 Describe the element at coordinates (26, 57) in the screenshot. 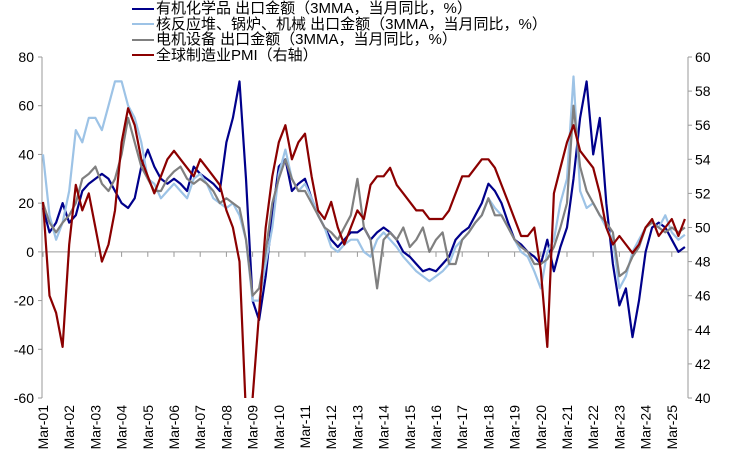

I see `left-tick-label: 80` at that location.